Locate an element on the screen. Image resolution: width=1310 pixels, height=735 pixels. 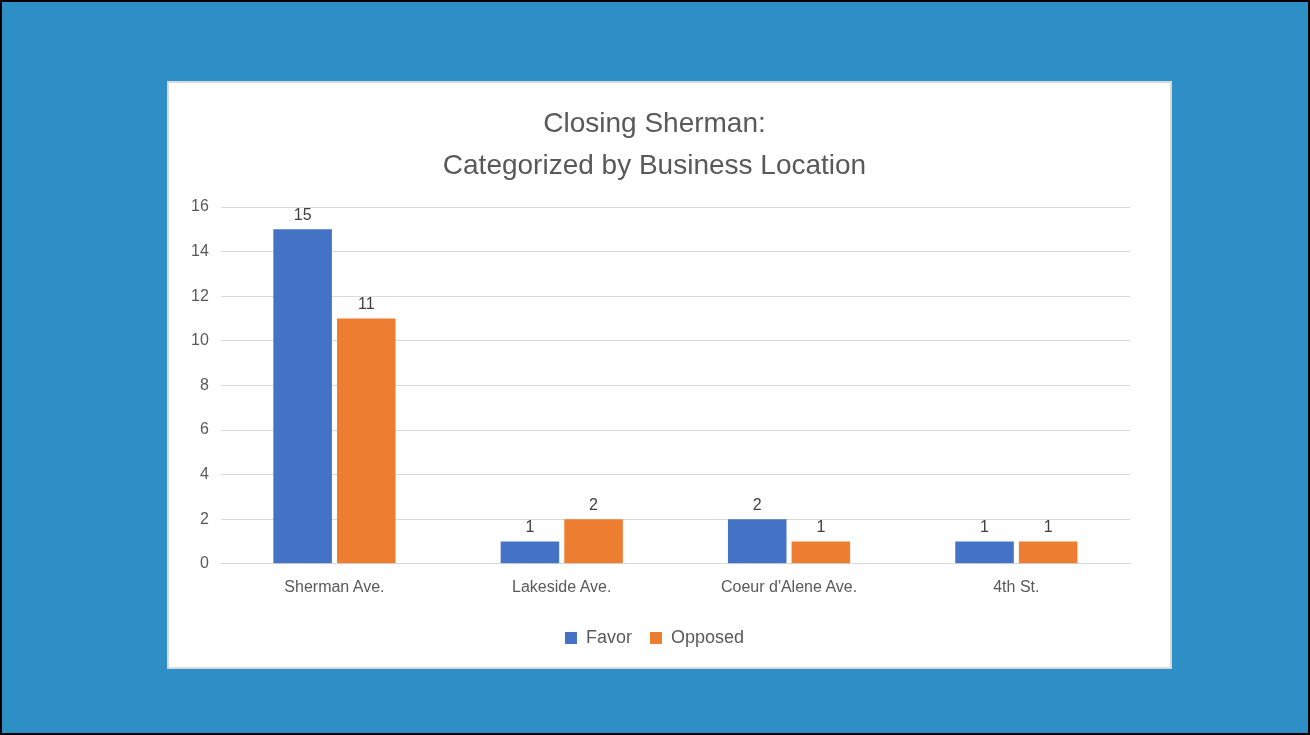
y-tick-label: 12 is located at coordinates (200, 295).